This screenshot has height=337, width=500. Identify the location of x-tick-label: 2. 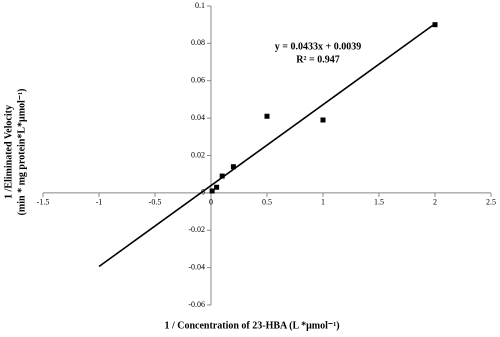
(435, 202).